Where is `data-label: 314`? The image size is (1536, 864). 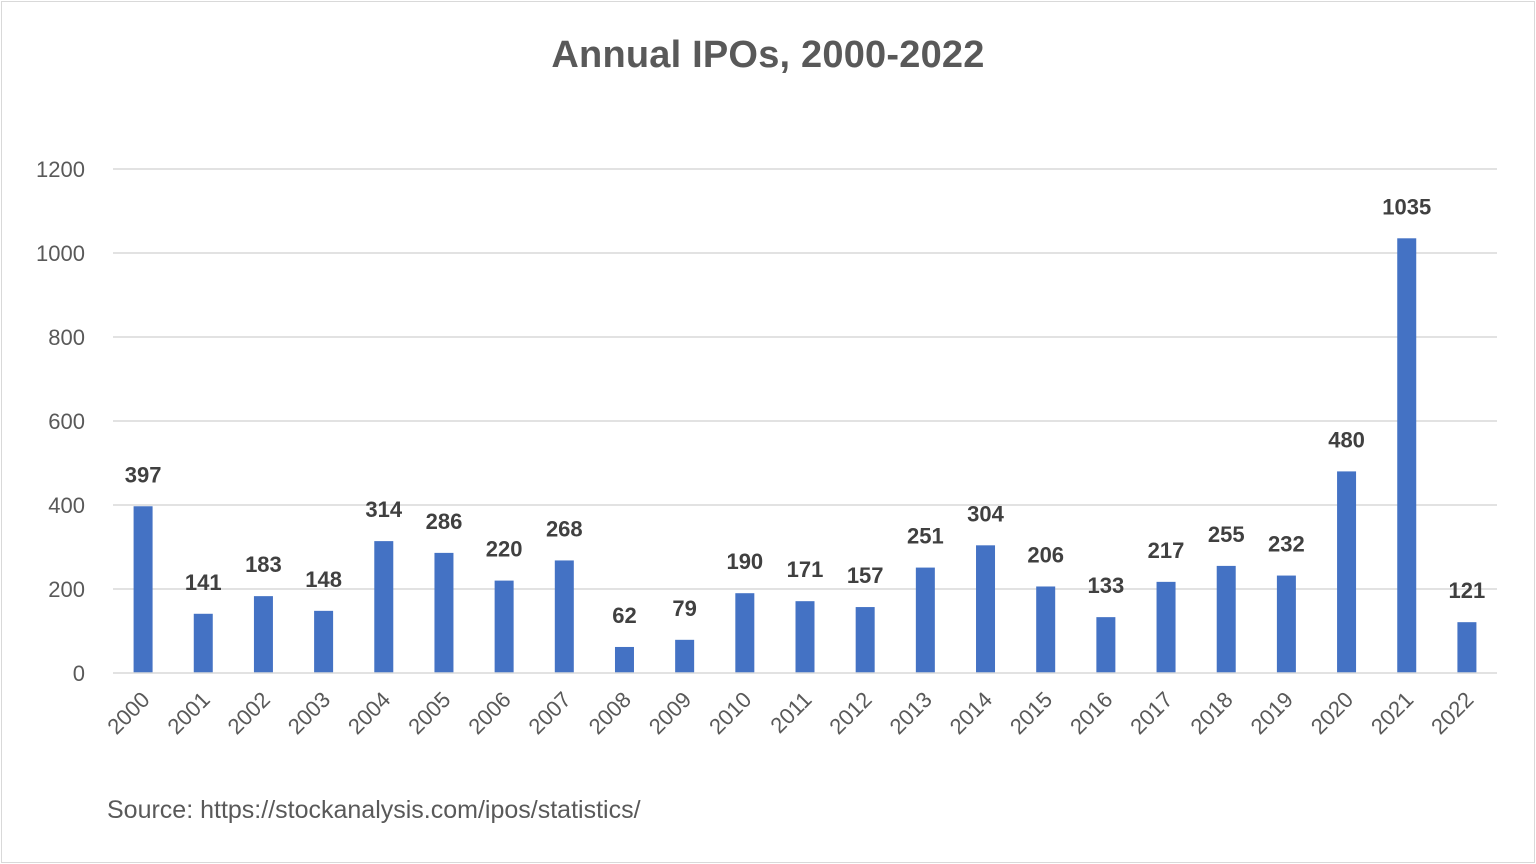 data-label: 314 is located at coordinates (383, 509).